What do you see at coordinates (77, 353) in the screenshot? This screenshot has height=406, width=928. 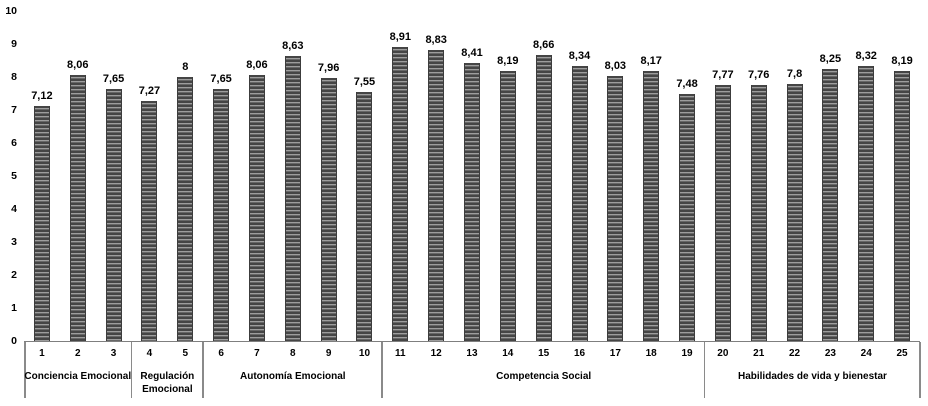 I see `x-axis-tick-label: 2` at bounding box center [77, 353].